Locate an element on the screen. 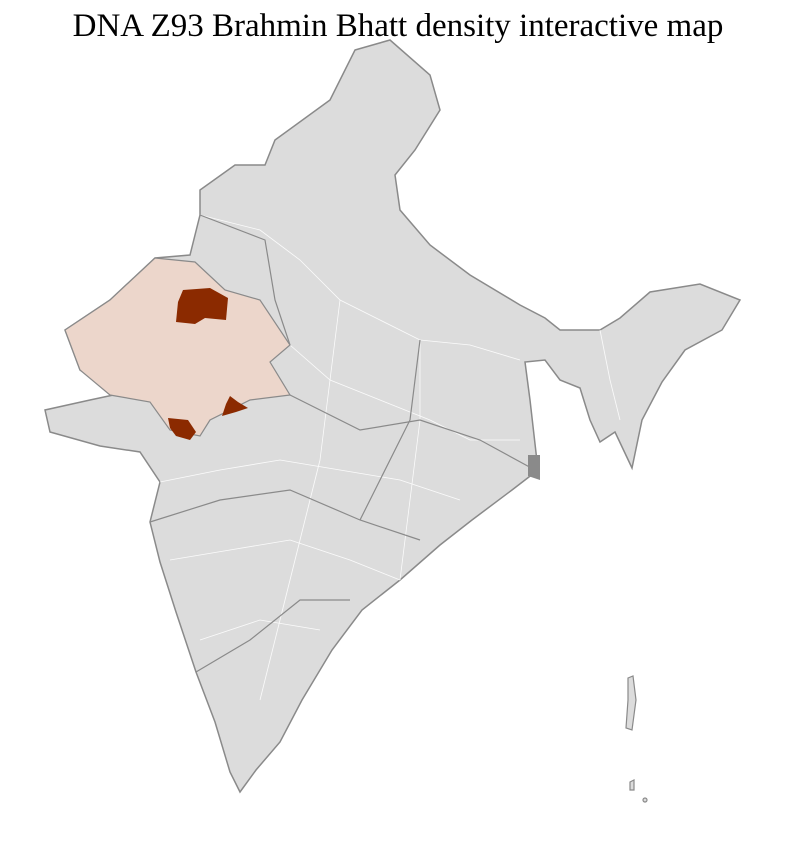 The height and width of the screenshot is (841, 796). sundarbans is located at coordinates (534, 467).